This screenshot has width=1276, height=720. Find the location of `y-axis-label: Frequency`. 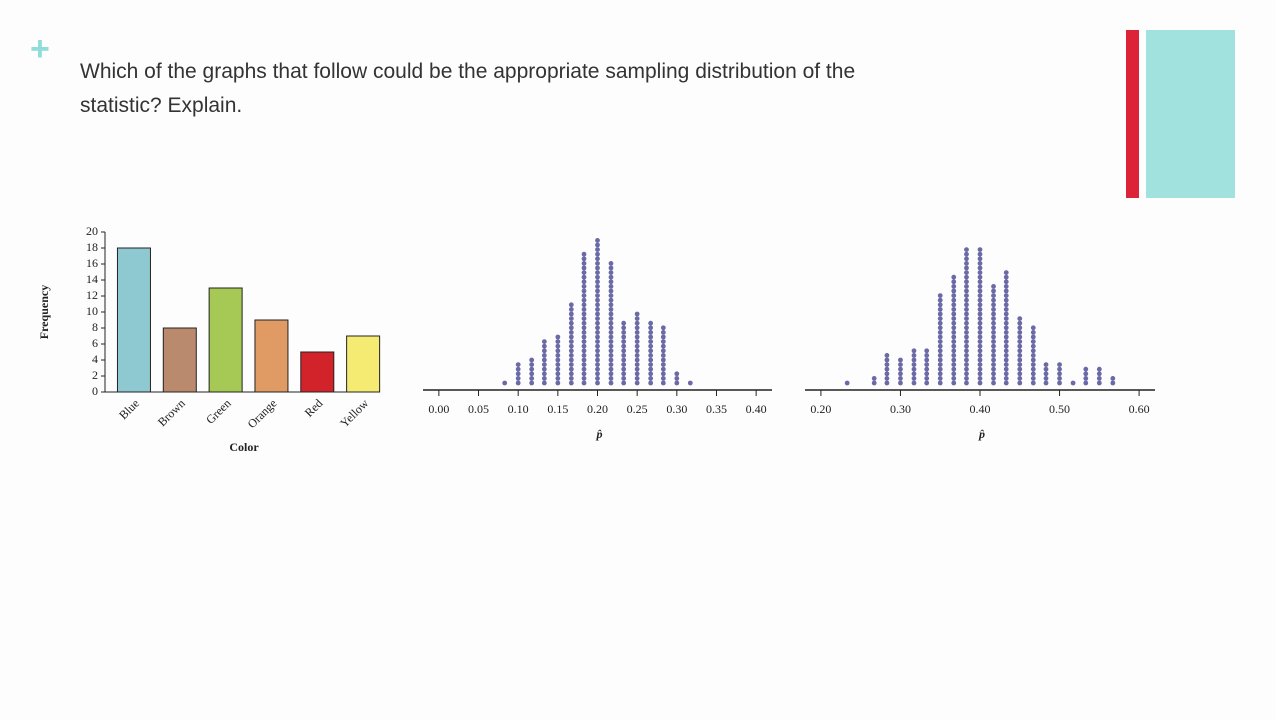

y-axis-label: Frequency is located at coordinates (44, 312).